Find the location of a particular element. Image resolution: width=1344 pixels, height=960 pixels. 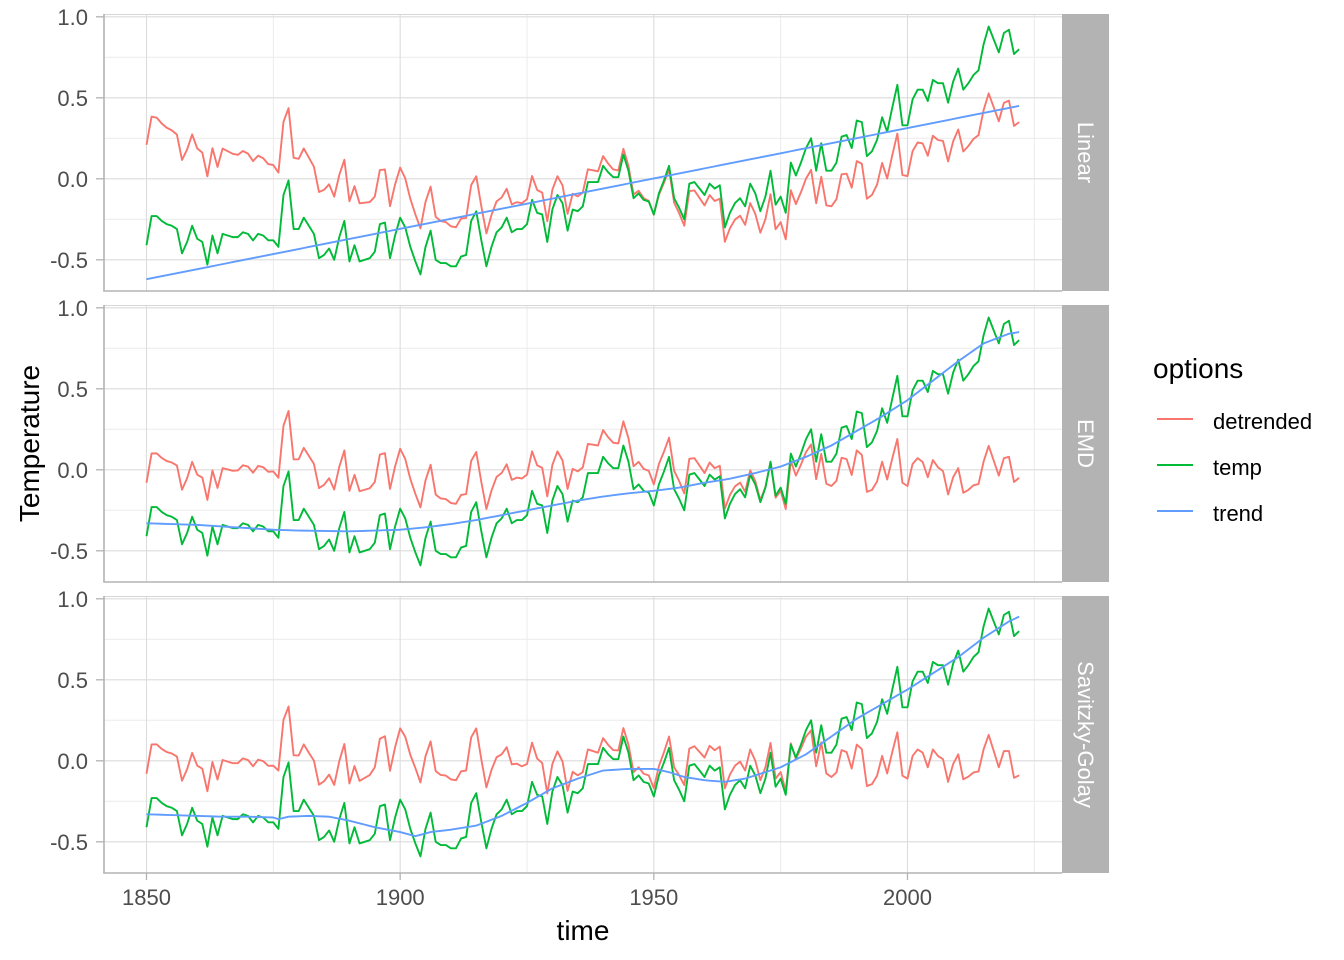

facet-strip-label: EMD is located at coordinates (1085, 443).